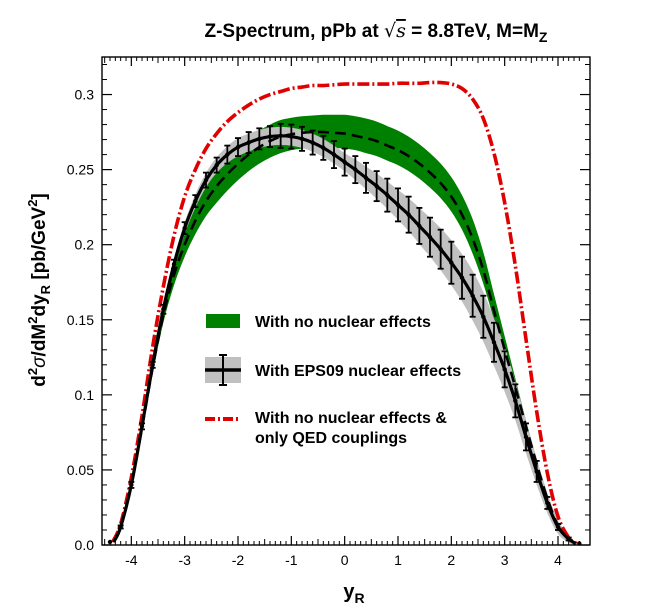  Describe the element at coordinates (131, 560) in the screenshot. I see `x-tick-label: -4` at that location.